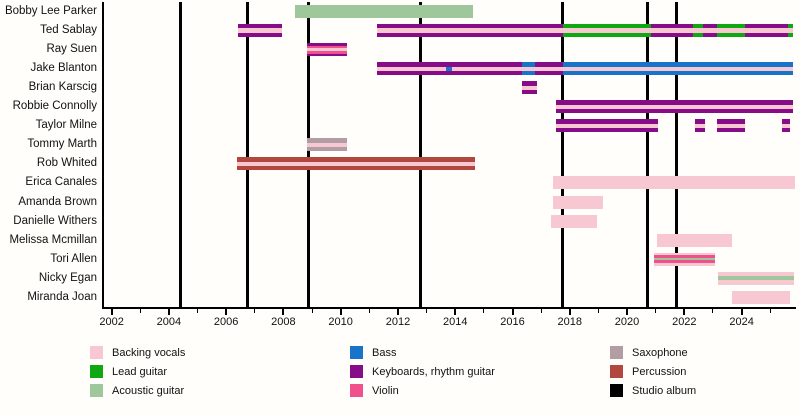 The image size is (800, 415). I want to click on legend-item-acoustic_guitar: Acoustic guitar, so click(137, 390).